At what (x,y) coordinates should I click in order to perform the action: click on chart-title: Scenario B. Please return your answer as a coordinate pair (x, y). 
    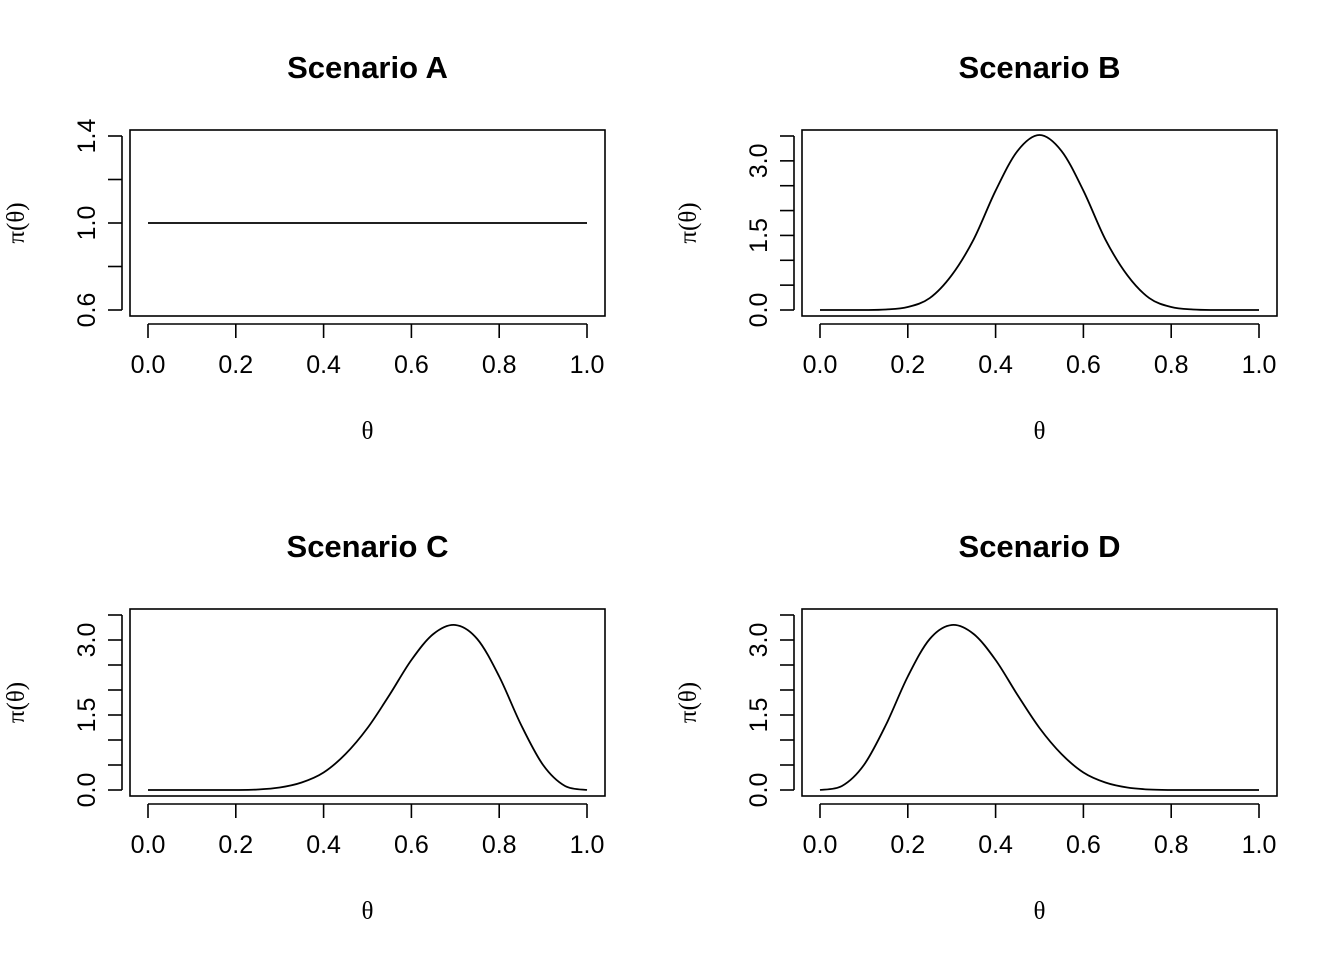
    Looking at the image, I should click on (1040, 67).